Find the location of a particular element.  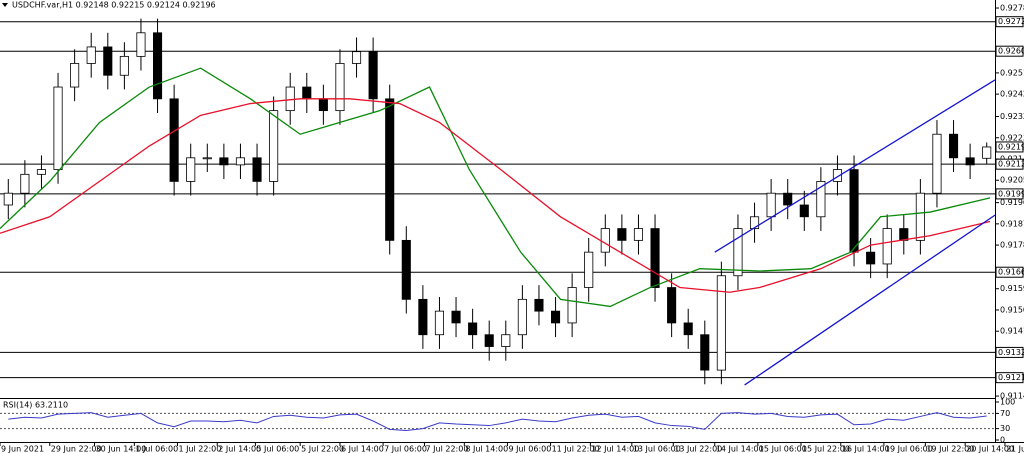

y-tick-label: 0.91595 is located at coordinates (1012, 288).